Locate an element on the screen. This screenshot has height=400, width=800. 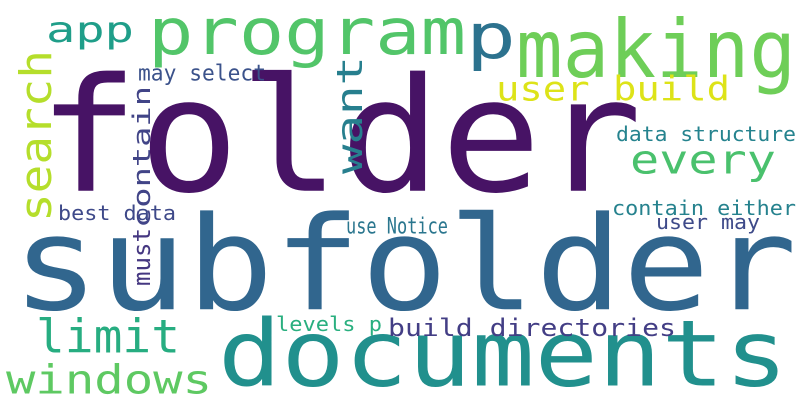
word-use-notice: use Notice is located at coordinates (397, 226).